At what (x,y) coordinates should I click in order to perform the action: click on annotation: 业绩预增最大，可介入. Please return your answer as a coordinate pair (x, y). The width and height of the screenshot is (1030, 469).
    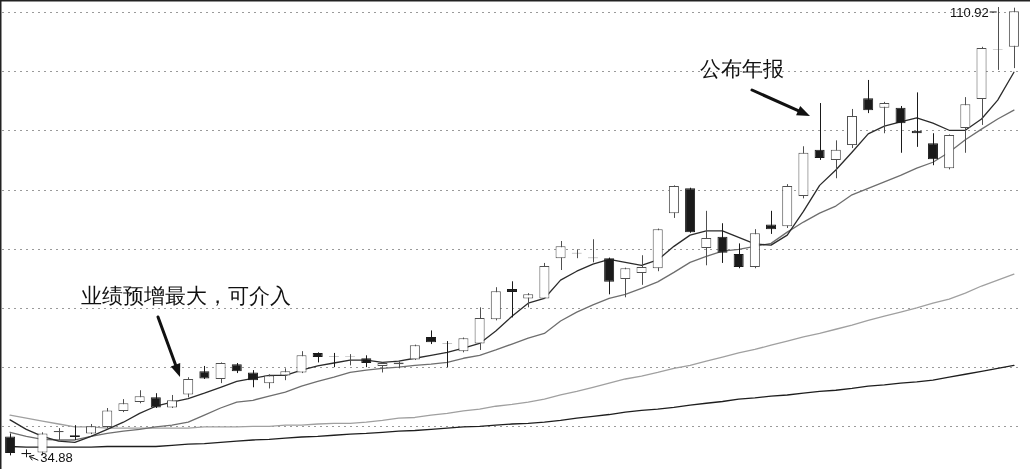
    Looking at the image, I should click on (186, 296).